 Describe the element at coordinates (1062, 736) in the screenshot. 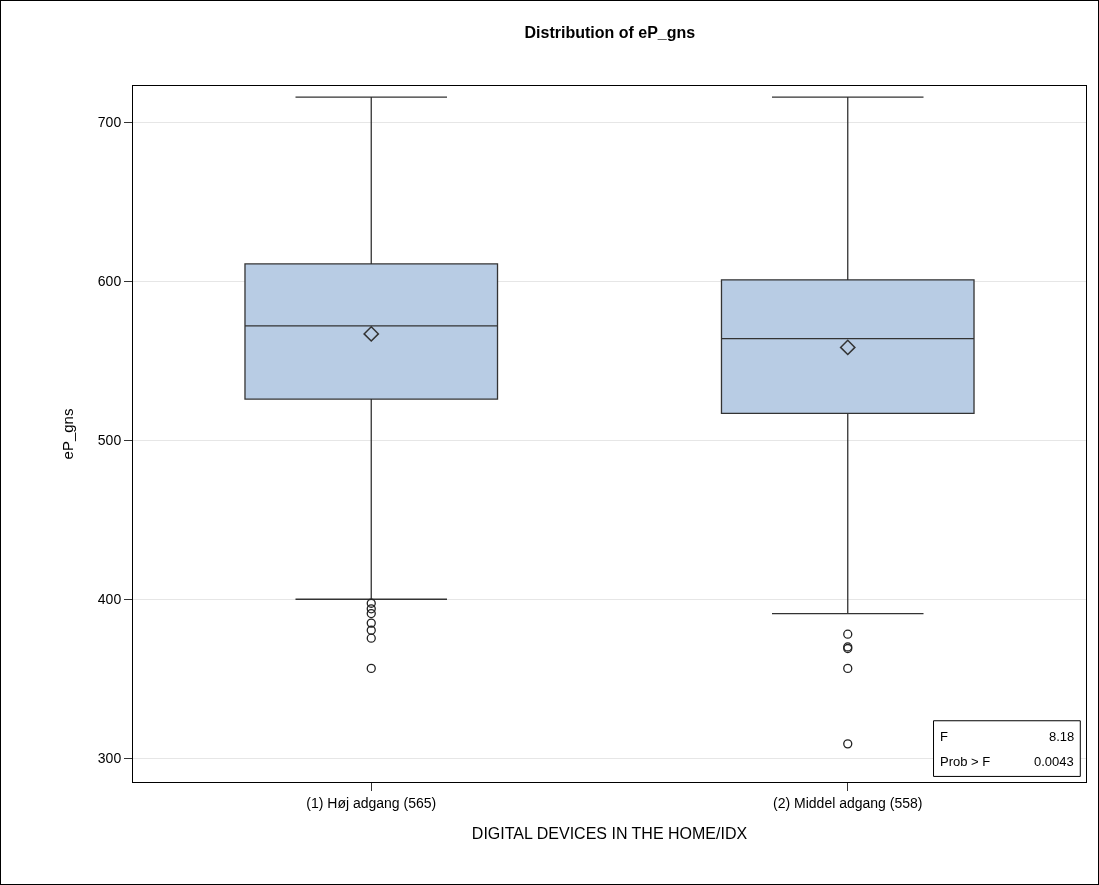

I see `annotation: 8.18` at that location.